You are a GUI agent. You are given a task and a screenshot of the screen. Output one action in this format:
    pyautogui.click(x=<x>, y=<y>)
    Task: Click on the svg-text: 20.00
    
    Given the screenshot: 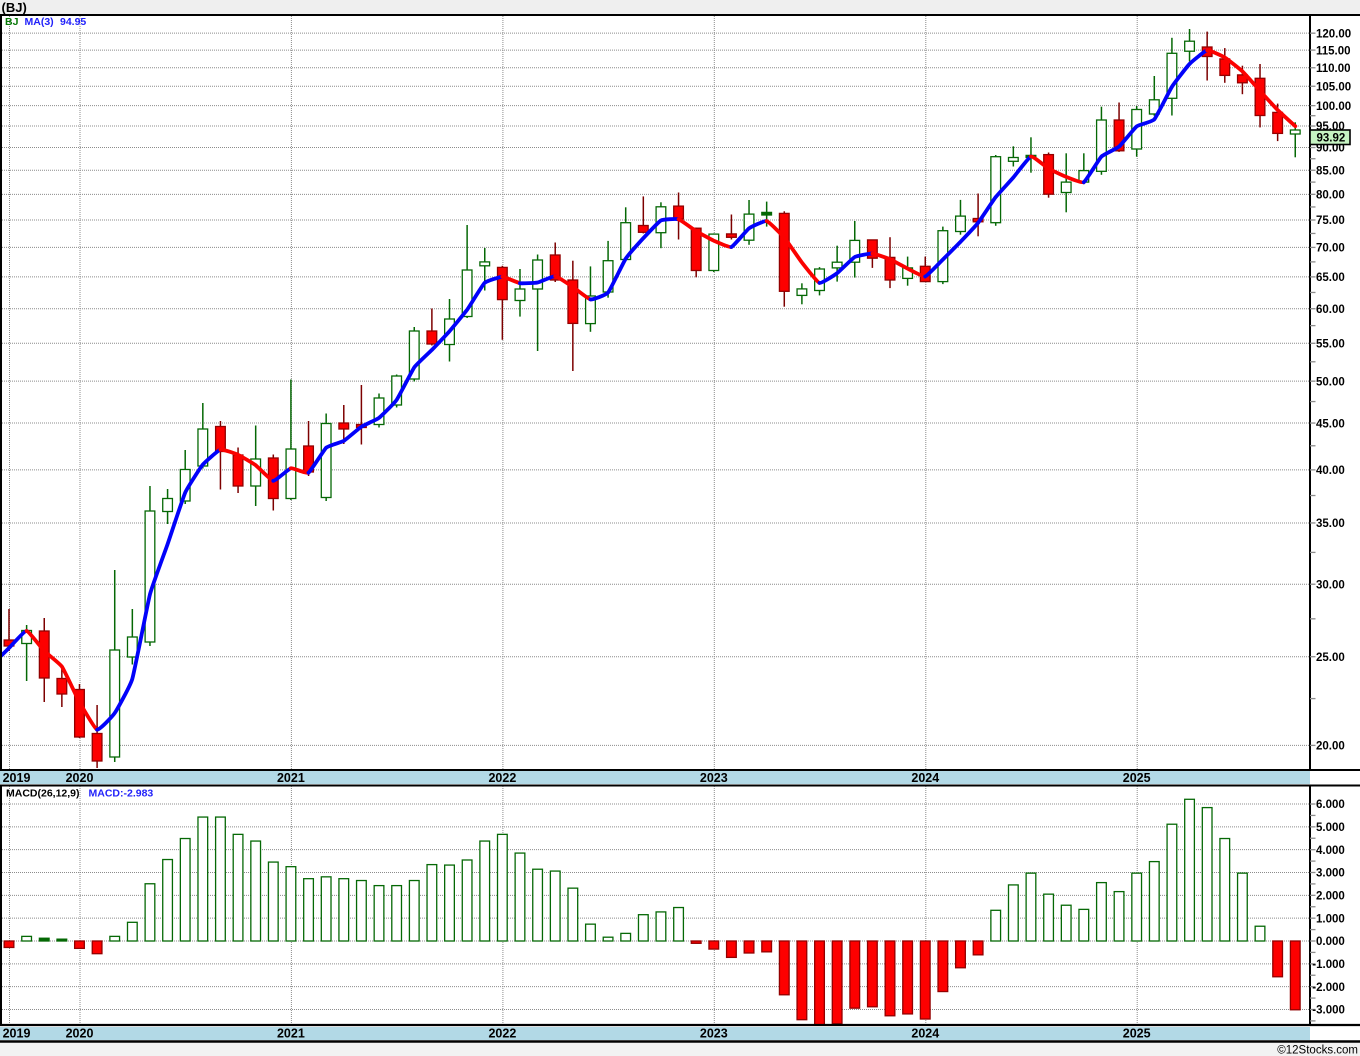 What is the action you would take?
    pyautogui.click(x=1330, y=747)
    